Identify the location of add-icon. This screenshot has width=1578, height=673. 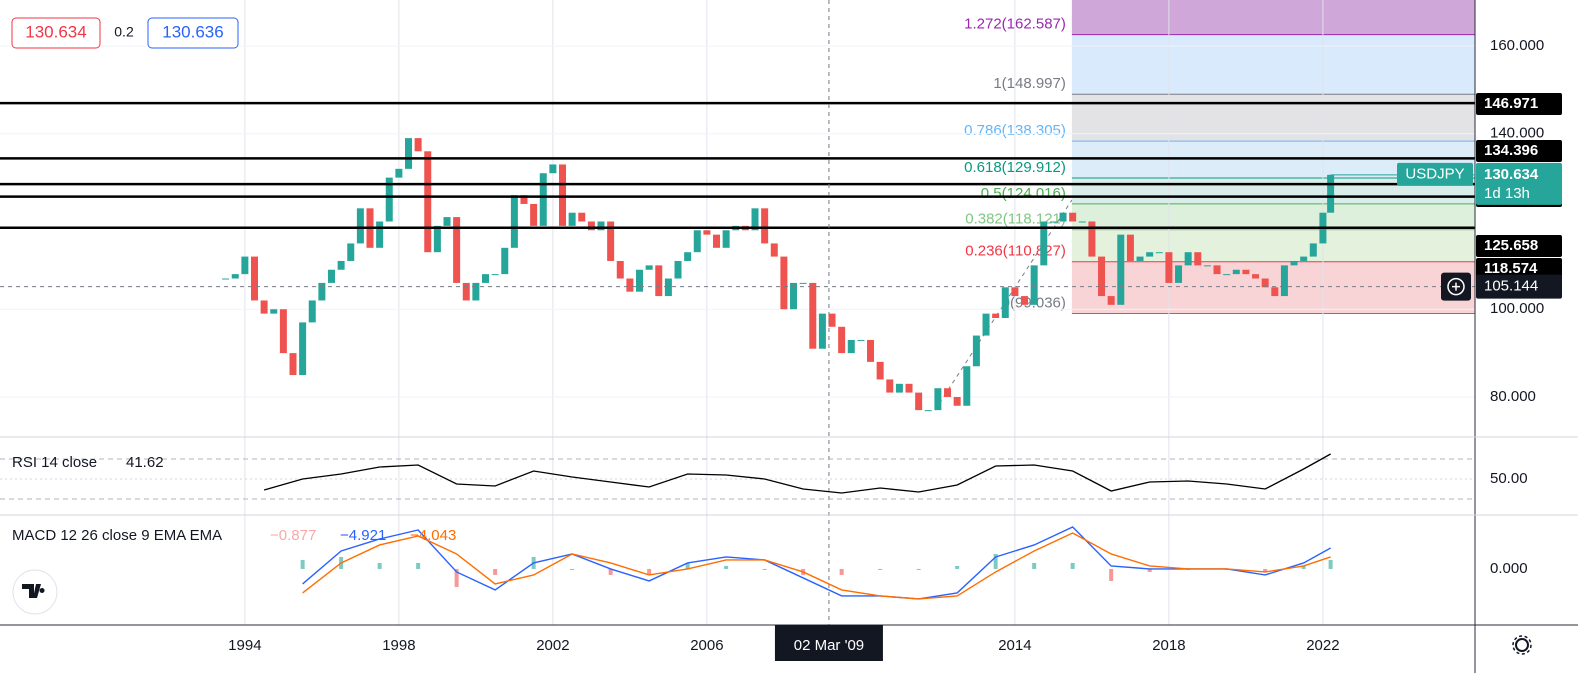
(1456, 286).